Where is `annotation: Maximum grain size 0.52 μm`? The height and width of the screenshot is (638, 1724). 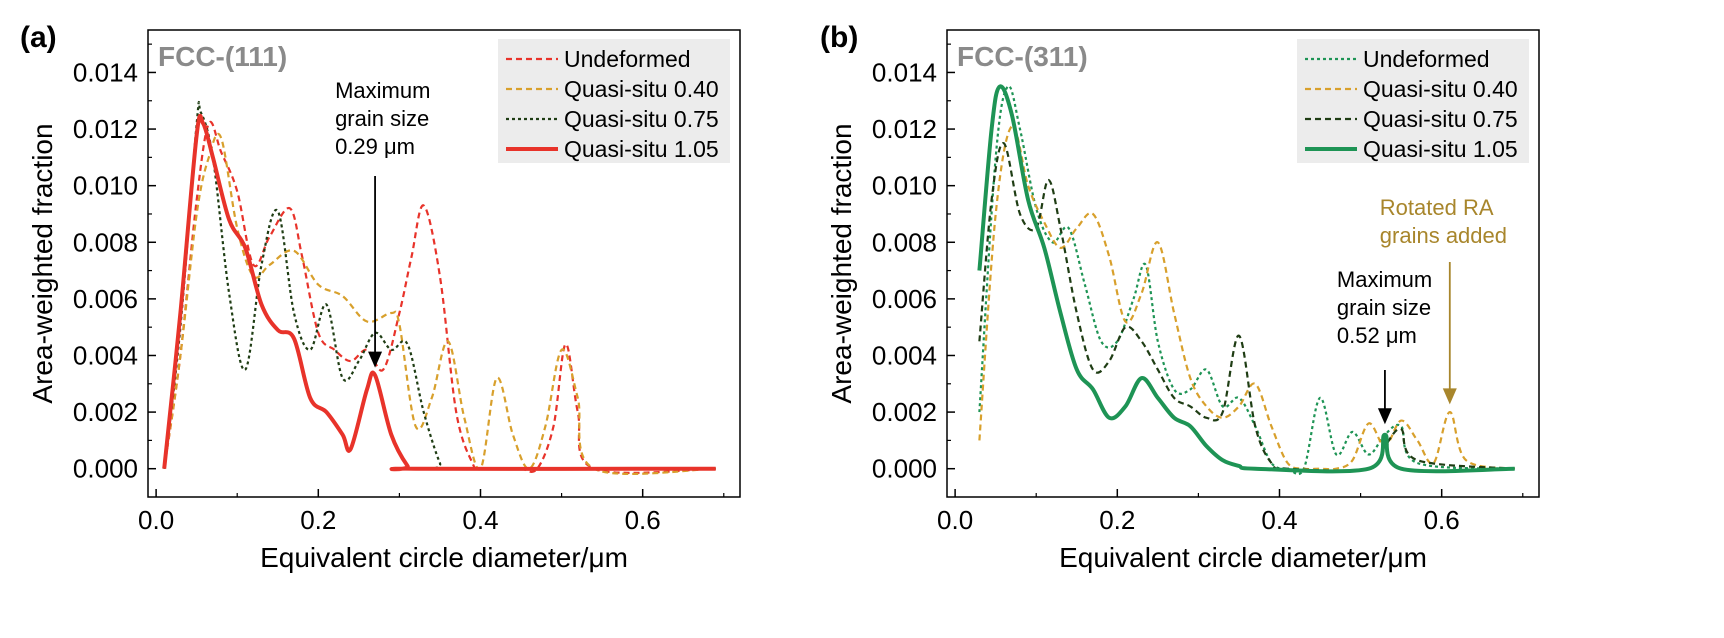
annotation: Maximum grain size 0.52 μm is located at coordinates (1384, 346).